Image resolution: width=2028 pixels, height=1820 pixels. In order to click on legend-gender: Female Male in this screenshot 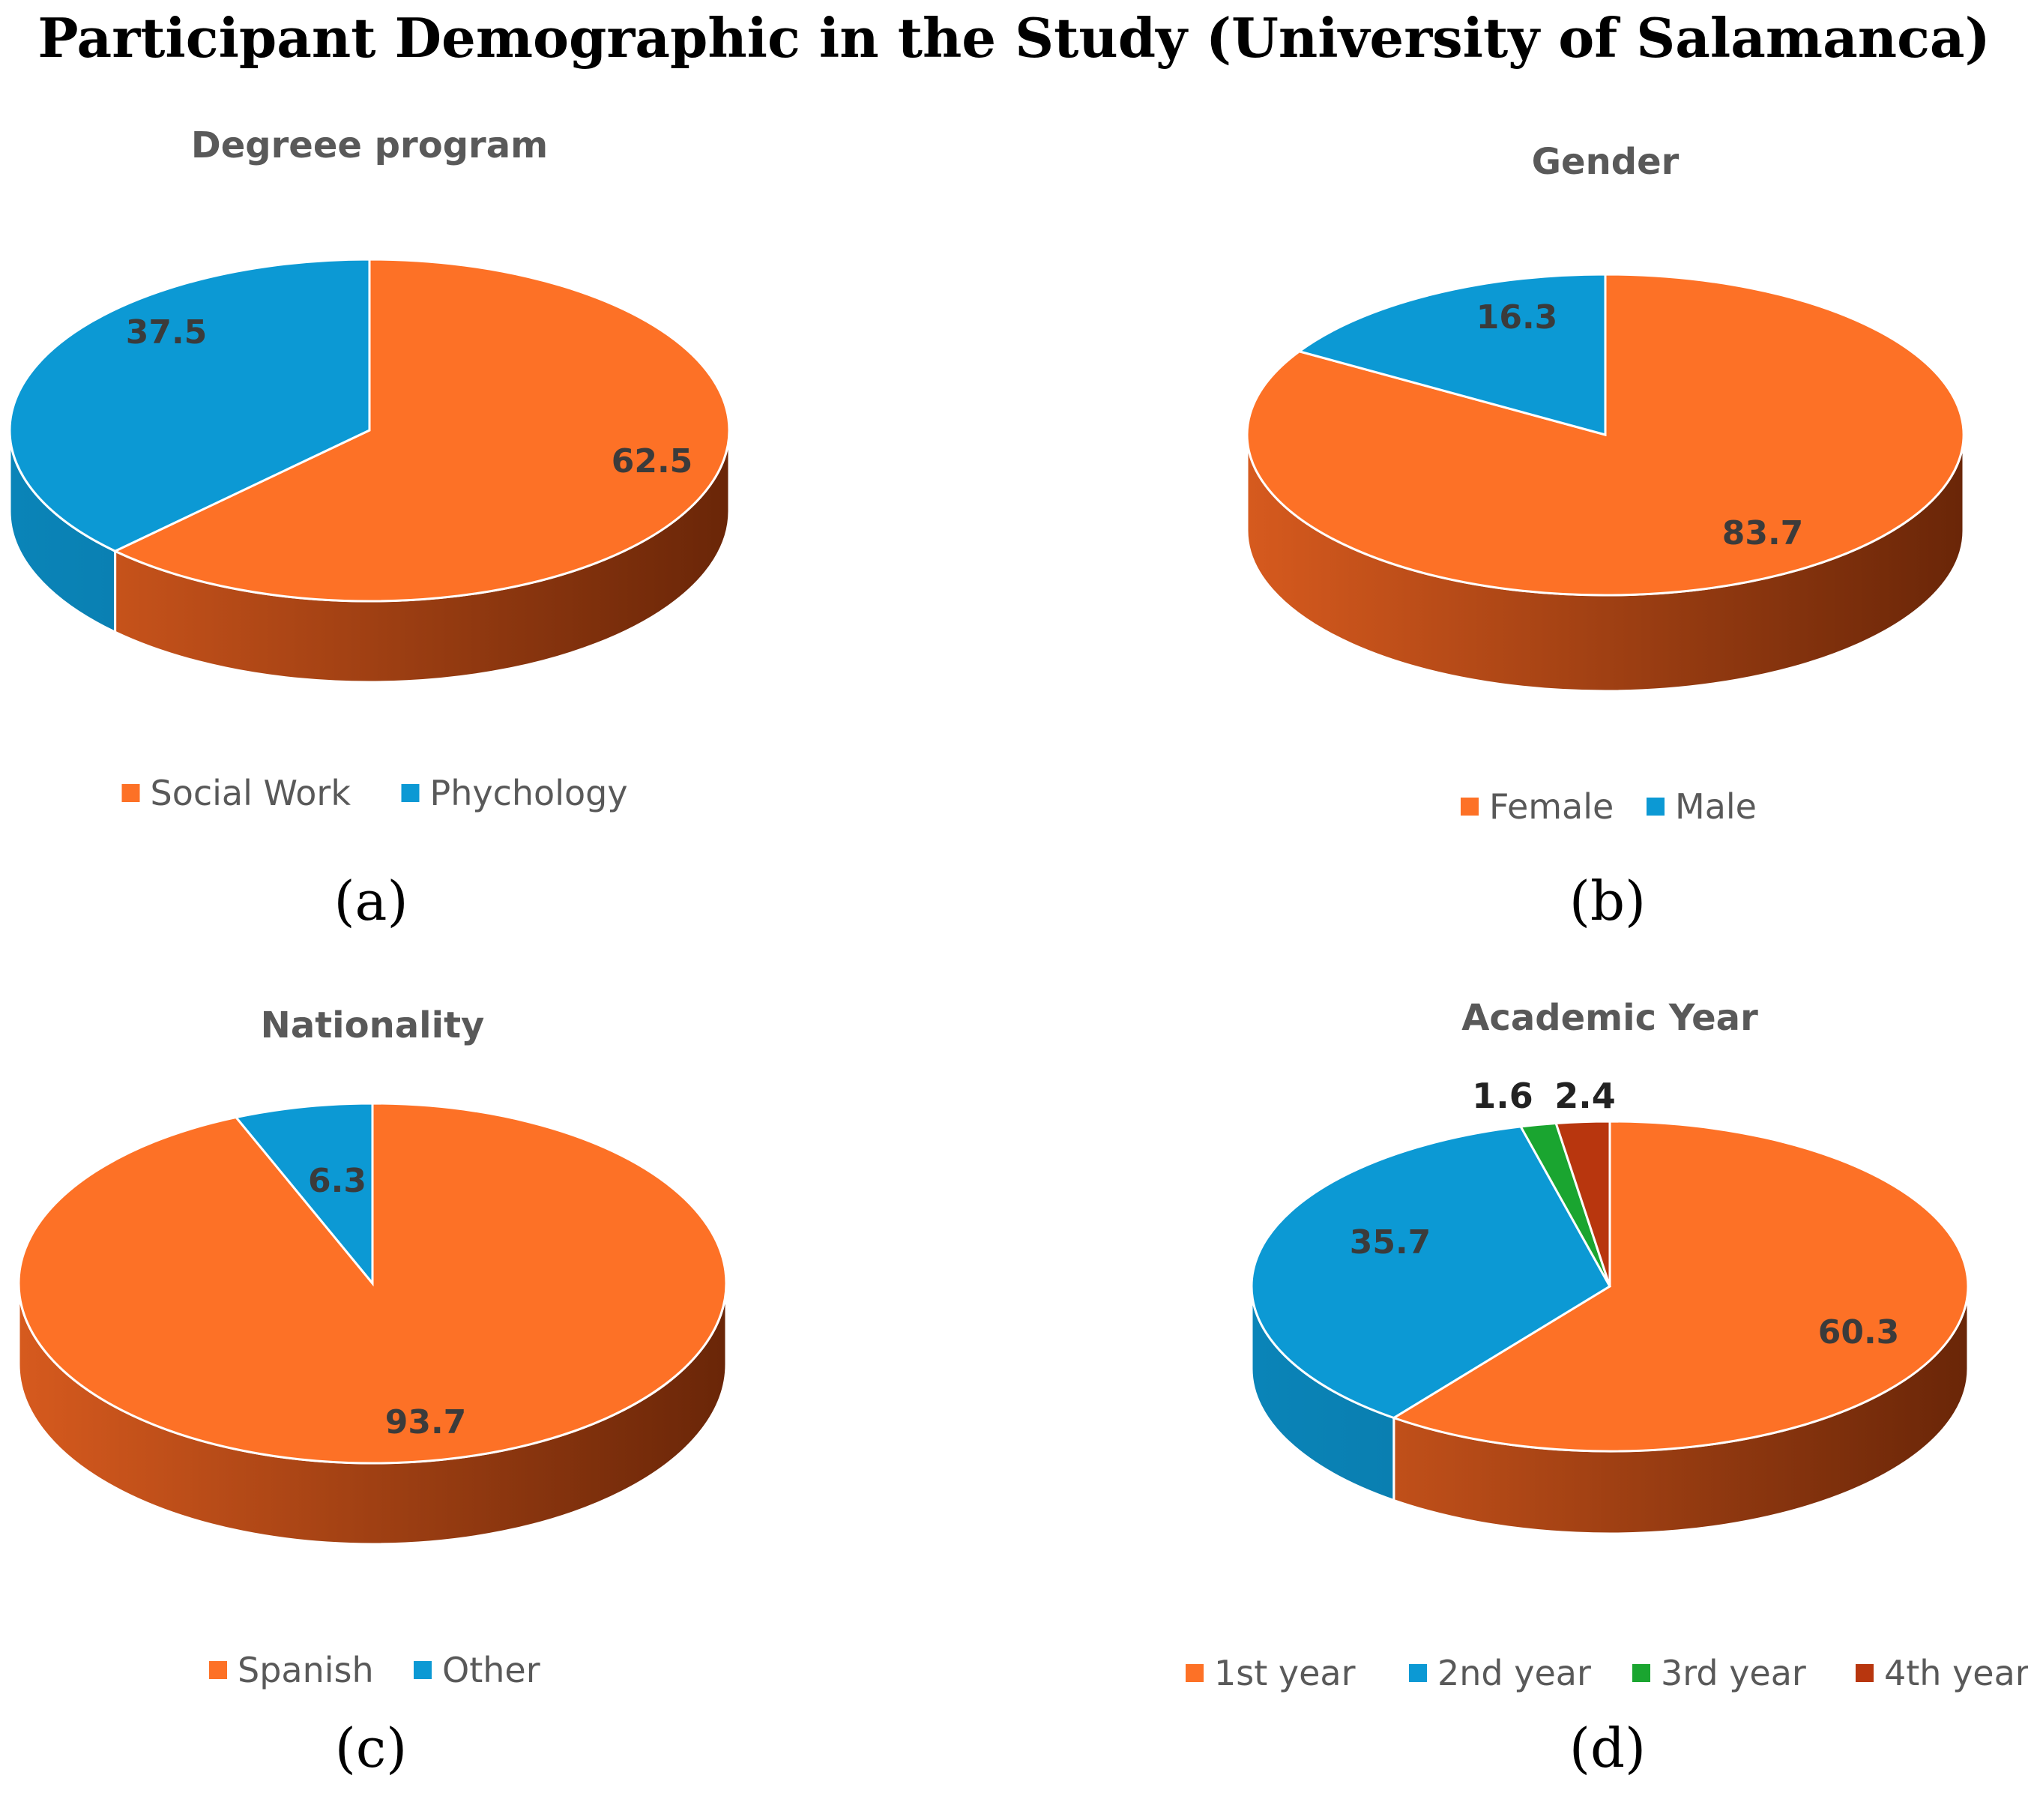, I will do `click(1609, 806)`.